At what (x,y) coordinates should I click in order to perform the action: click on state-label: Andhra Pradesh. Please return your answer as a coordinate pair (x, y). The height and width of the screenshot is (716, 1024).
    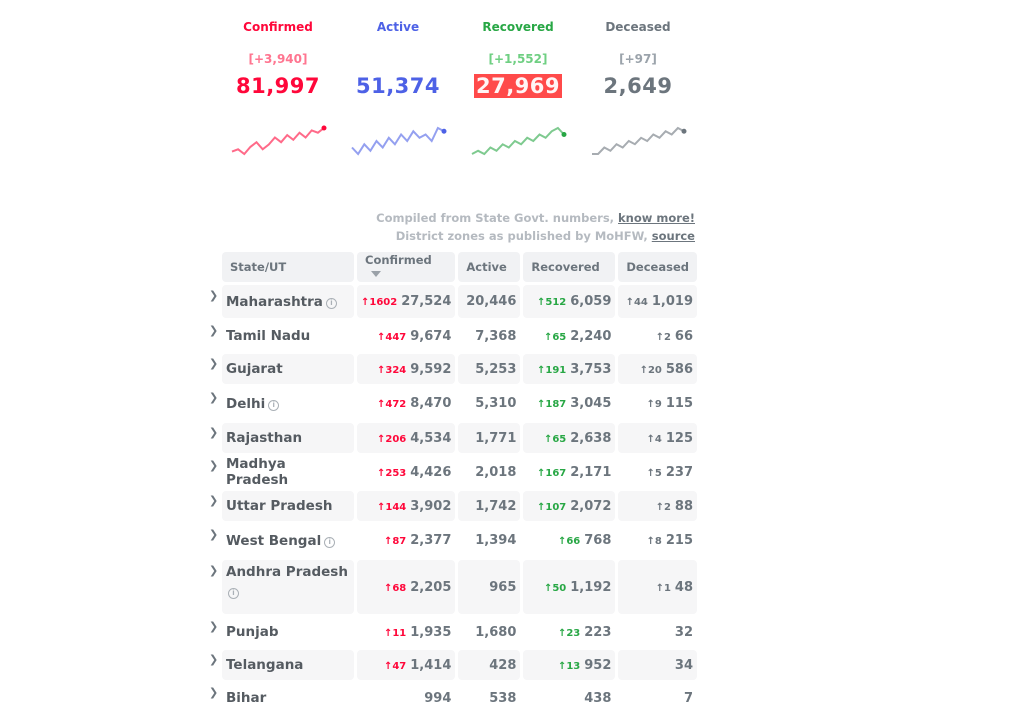
    Looking at the image, I should click on (287, 572).